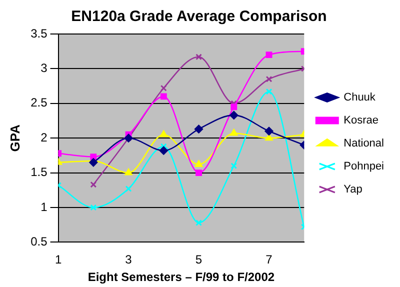 The image size is (400, 287). Describe the element at coordinates (44, 207) in the screenshot. I see `y-tick-label: 1` at that location.